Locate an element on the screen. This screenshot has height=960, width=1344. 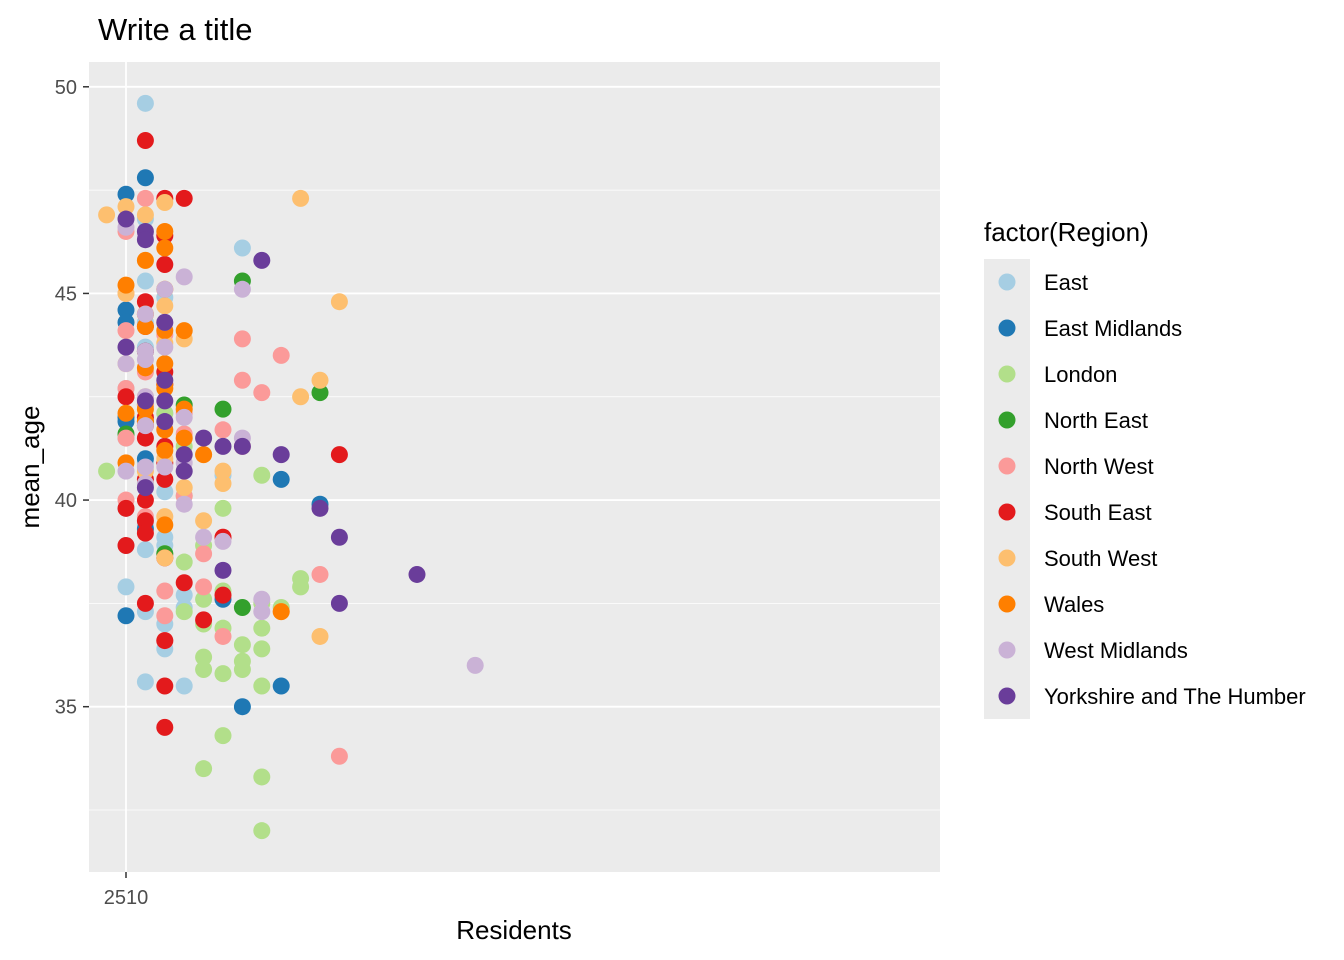
legend-label: South East is located at coordinates (1098, 512).